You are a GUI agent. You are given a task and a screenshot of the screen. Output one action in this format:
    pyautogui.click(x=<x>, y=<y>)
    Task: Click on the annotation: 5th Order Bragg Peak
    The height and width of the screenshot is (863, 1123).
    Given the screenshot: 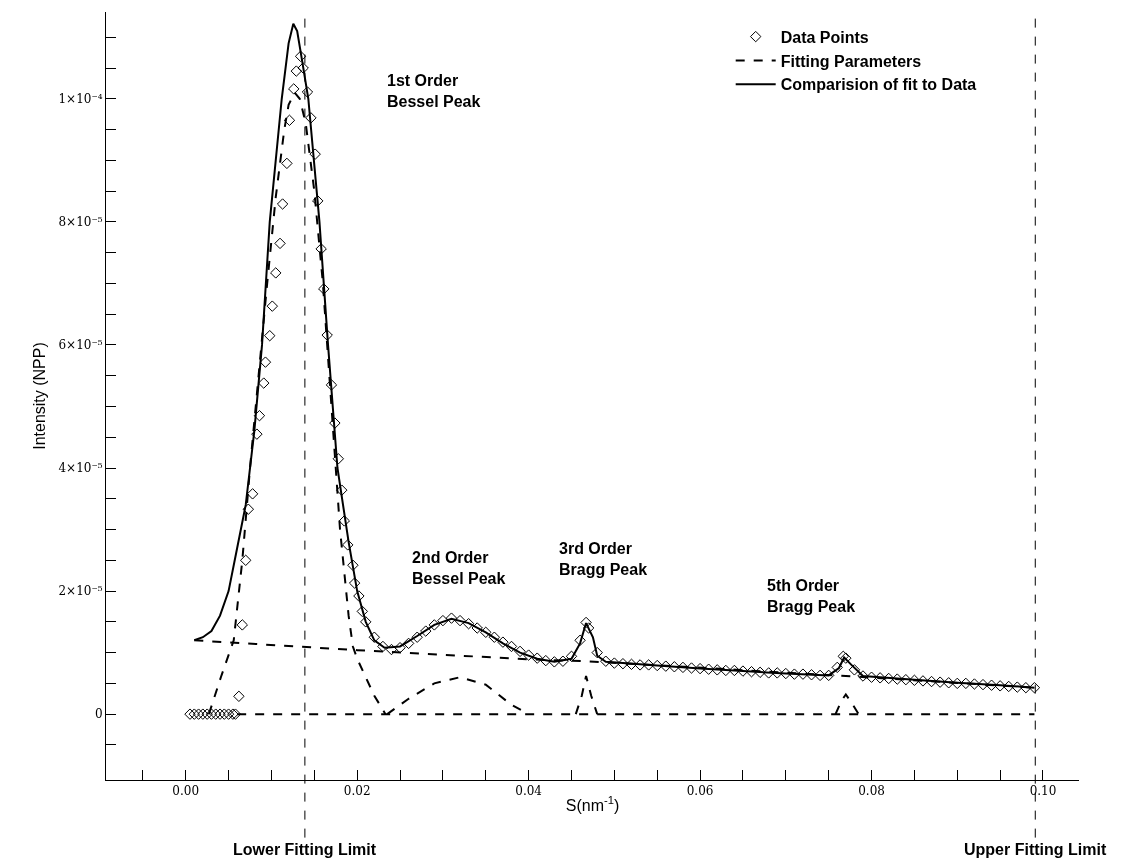 What is the action you would take?
    pyautogui.click(x=811, y=596)
    